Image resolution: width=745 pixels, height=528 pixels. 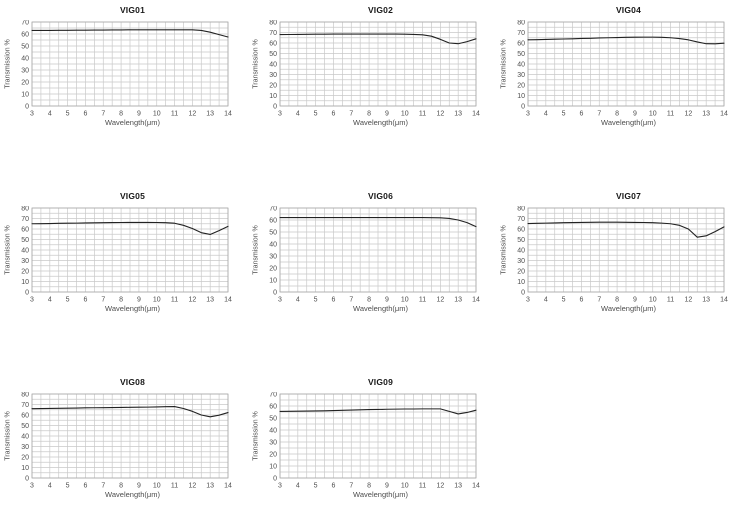 I want to click on chart-title: VIG04, so click(x=628, y=10).